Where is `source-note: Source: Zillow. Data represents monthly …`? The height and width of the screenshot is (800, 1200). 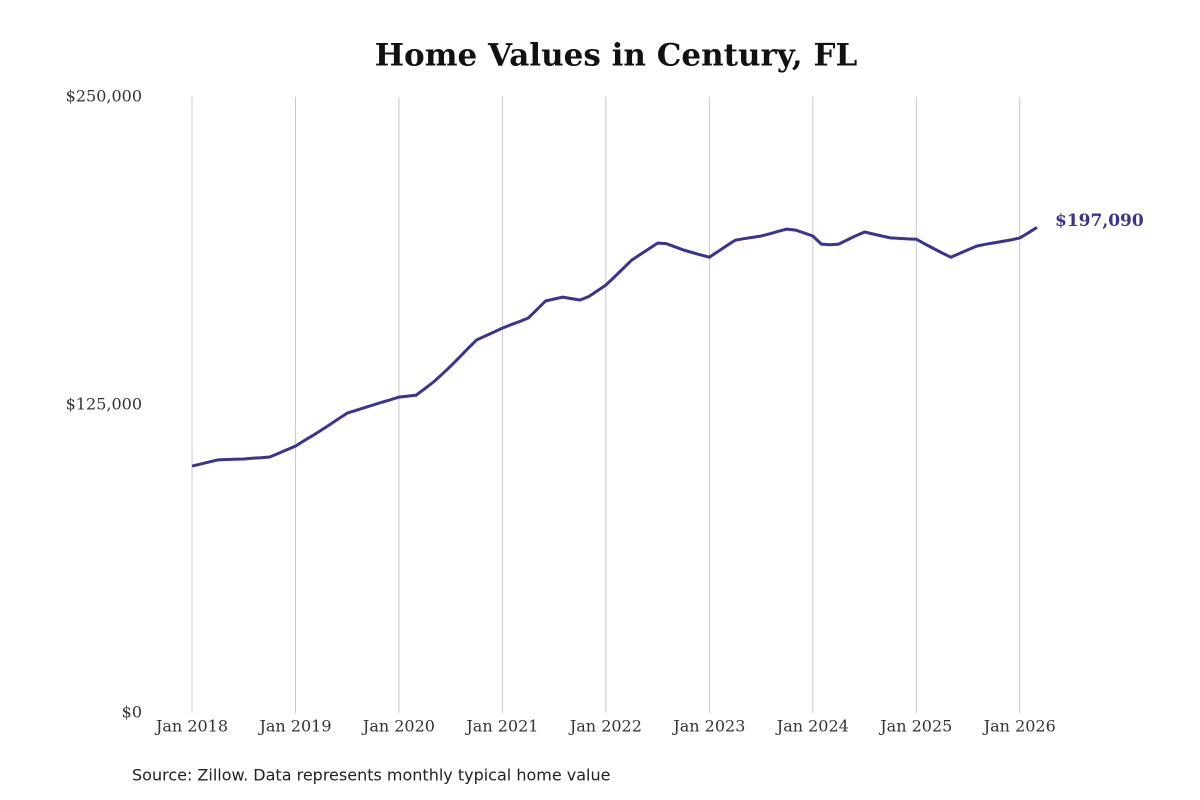 source-note: Source: Zillow. Data represents monthly … is located at coordinates (371, 775).